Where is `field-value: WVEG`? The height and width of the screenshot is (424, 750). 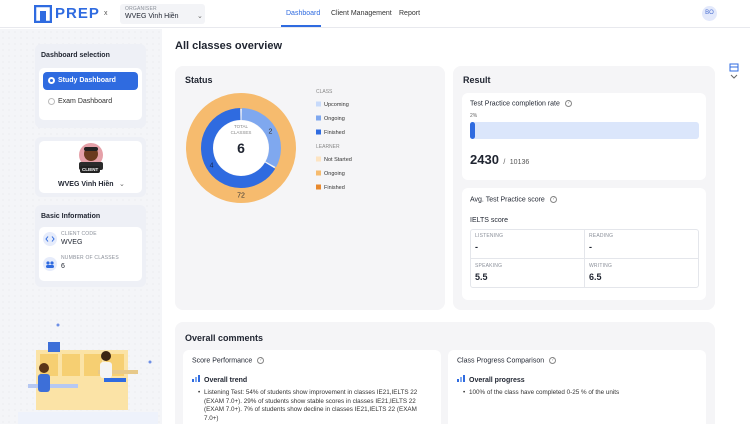
field-value: WVEG is located at coordinates (72, 242).